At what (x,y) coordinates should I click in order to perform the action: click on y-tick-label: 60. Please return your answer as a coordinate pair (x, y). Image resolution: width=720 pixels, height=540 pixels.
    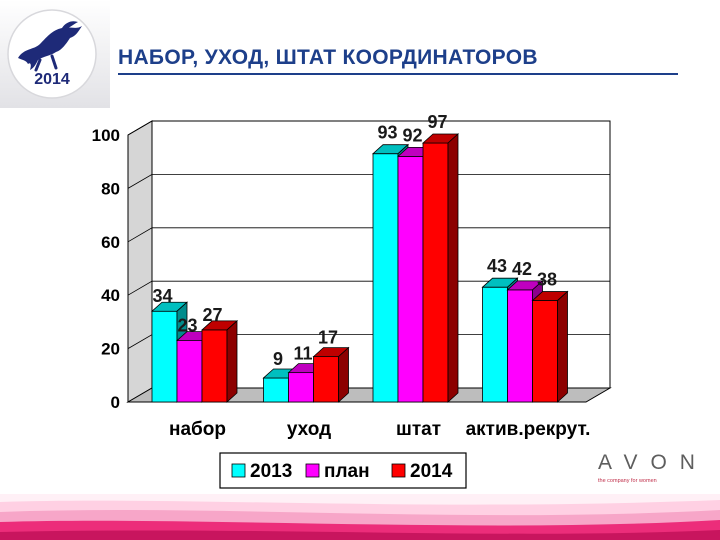
    Looking at the image, I should click on (110, 242).